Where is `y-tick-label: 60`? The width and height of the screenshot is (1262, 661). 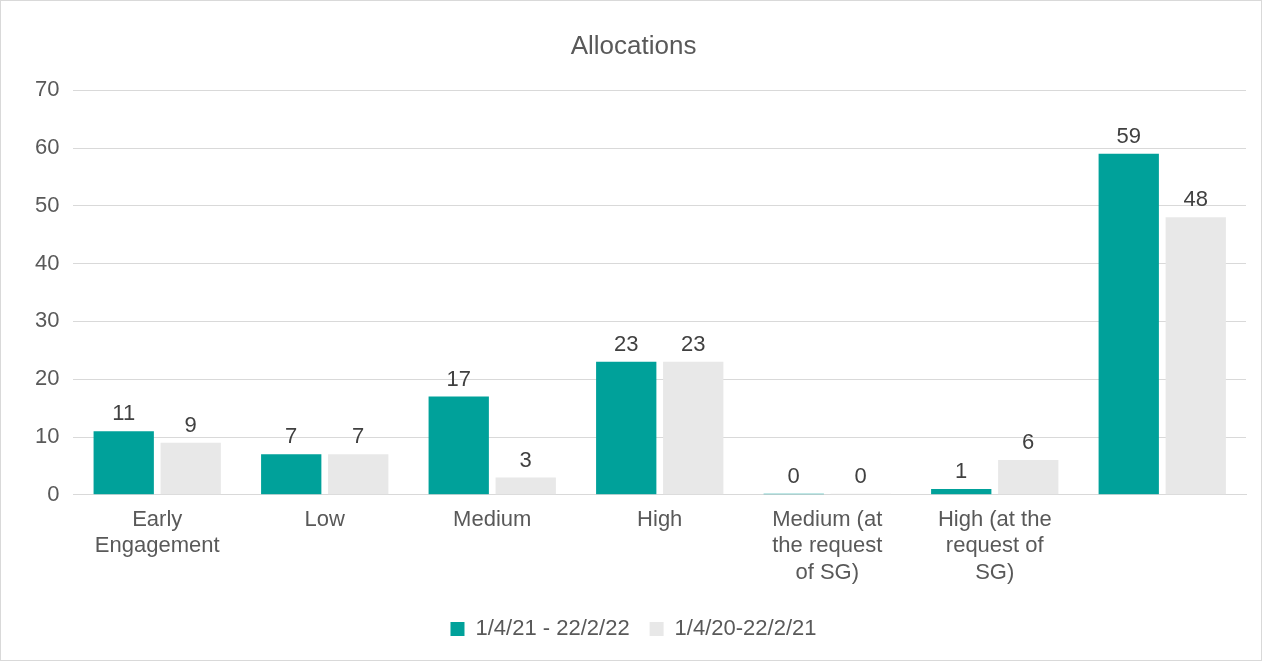
y-tick-label: 60 is located at coordinates (47, 147).